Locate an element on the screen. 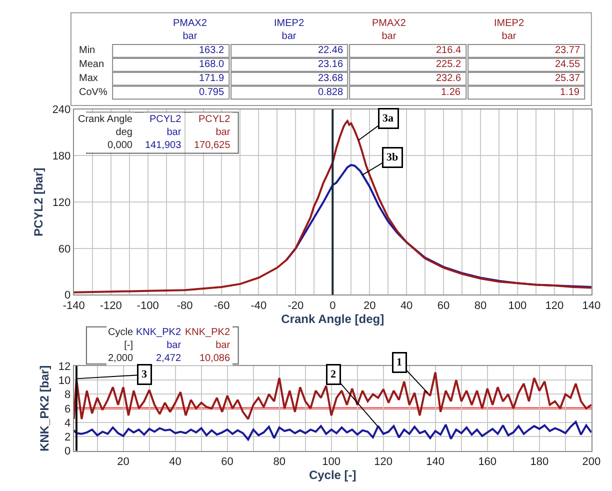  text: 0.828 is located at coordinates (331, 92).